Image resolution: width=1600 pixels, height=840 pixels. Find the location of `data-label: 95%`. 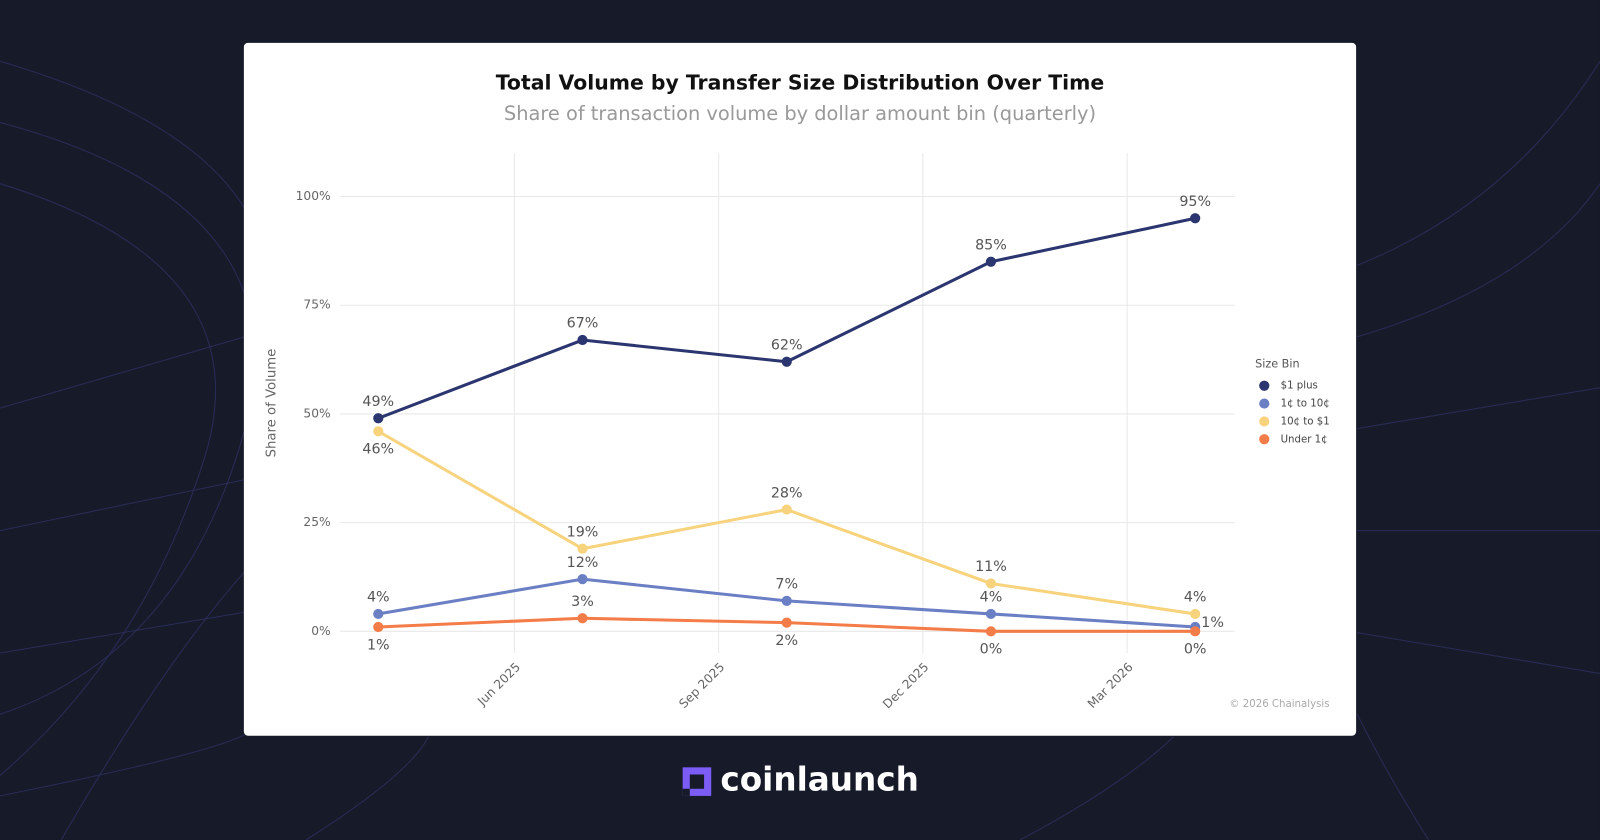

data-label: 95% is located at coordinates (1195, 202).